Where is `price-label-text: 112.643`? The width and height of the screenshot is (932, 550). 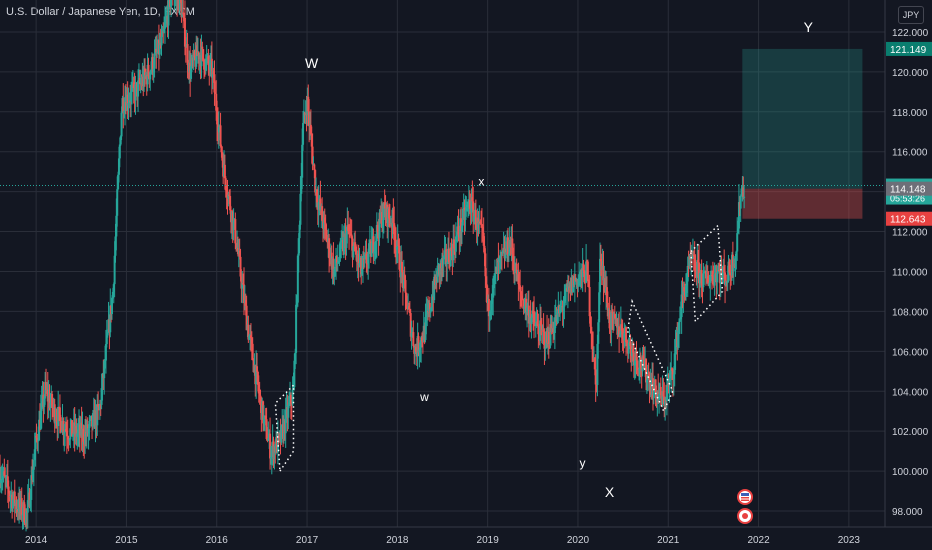 price-label-text: 112.643 is located at coordinates (908, 220).